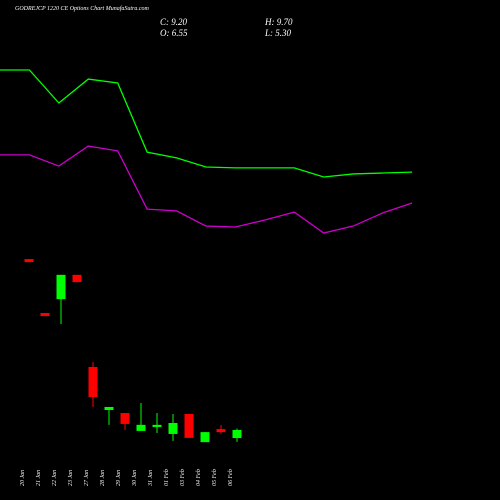 The height and width of the screenshot is (500, 500). I want to click on x-tick-label: 28 Jan, so click(103, 478).